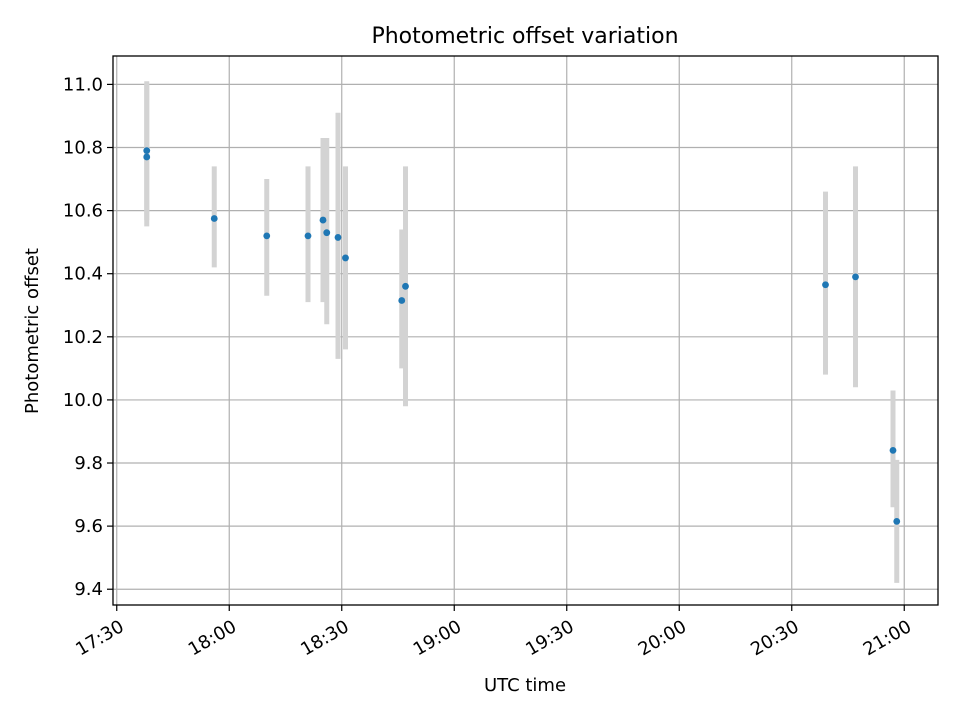  Describe the element at coordinates (88, 526) in the screenshot. I see `y-tick-label: 9.6` at that location.